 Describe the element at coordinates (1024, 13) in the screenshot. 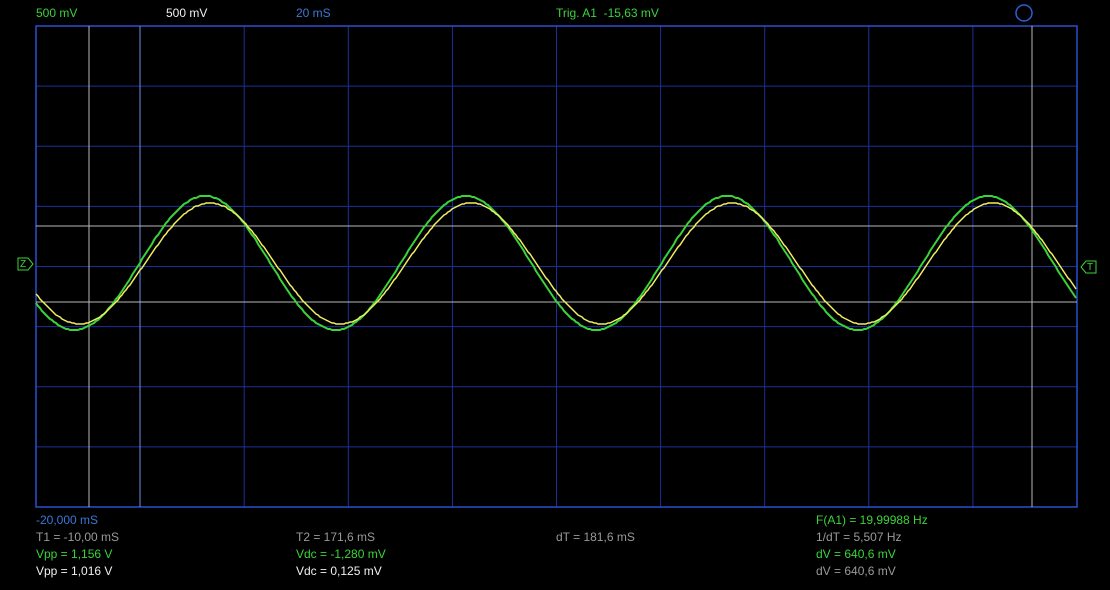

I see `status-indicator` at that location.